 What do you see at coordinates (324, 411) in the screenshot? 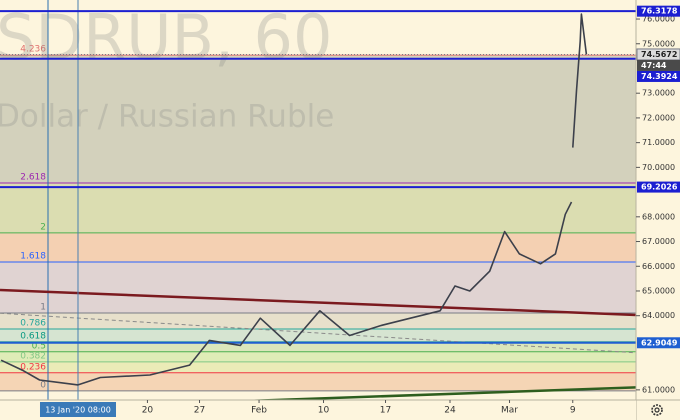
I see `x-tick-label: 10` at bounding box center [324, 411].